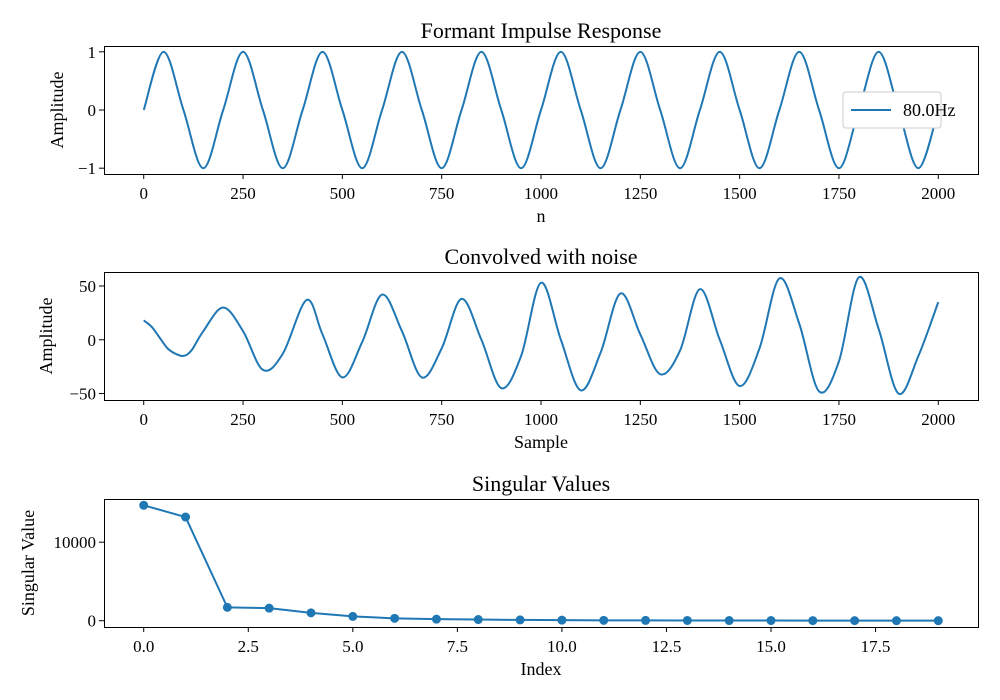 The width and height of the screenshot is (1000, 700). I want to click on y-tick-label: 10000, so click(75, 542).